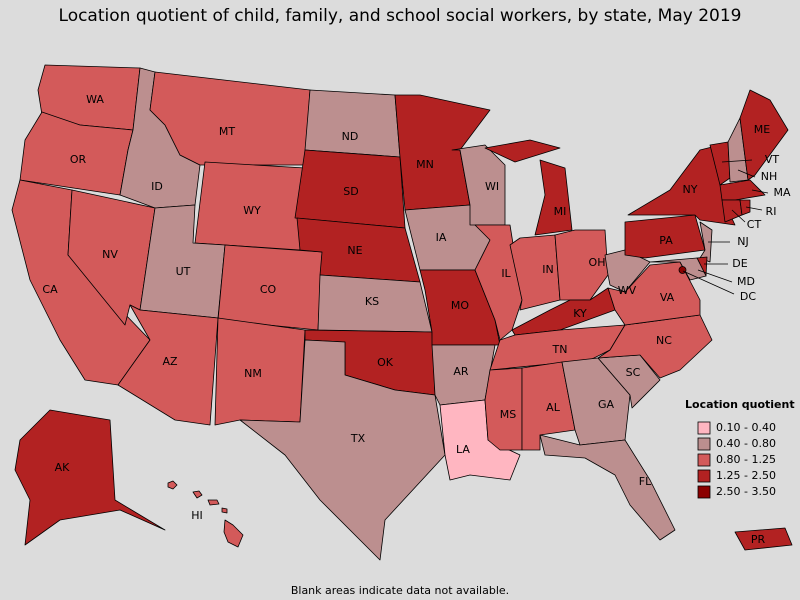  What do you see at coordinates (560, 211) in the screenshot?
I see `state-label: MI` at bounding box center [560, 211].